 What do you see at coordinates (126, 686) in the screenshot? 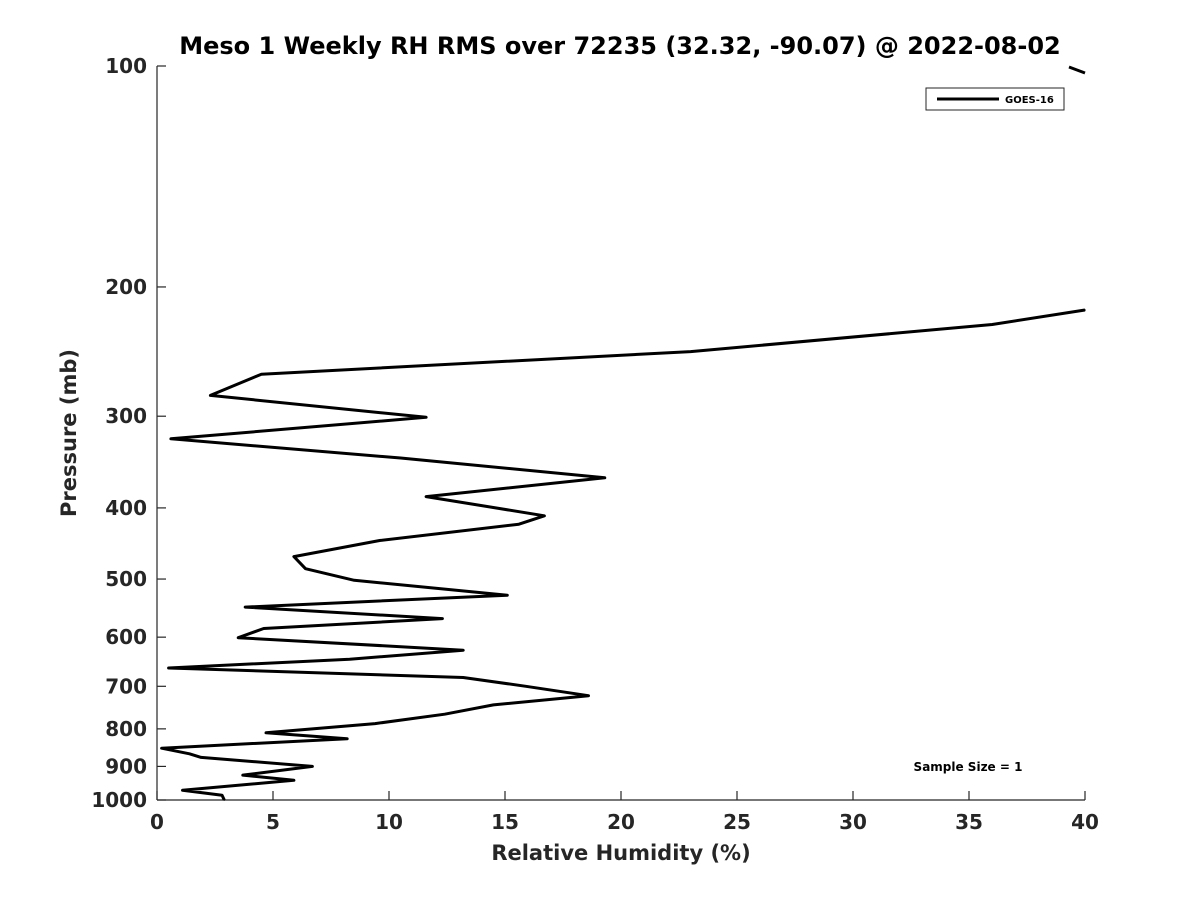
I see `y-tick-label: 700` at bounding box center [126, 686].